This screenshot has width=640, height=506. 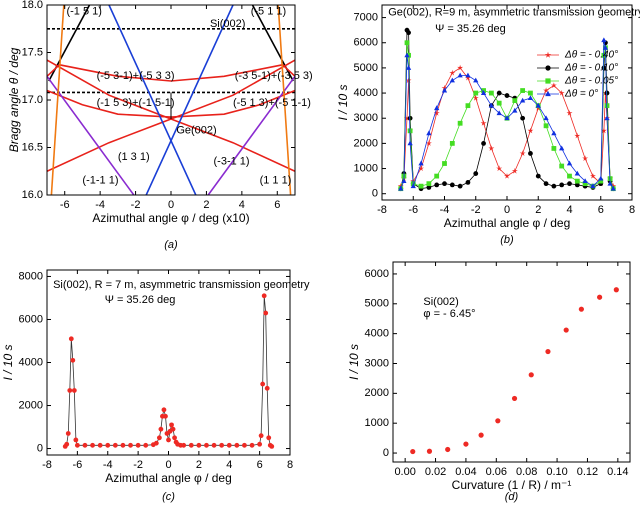 What do you see at coordinates (268, 12) in the screenshot?
I see `annotation: (-5 1 1)` at bounding box center [268, 12].